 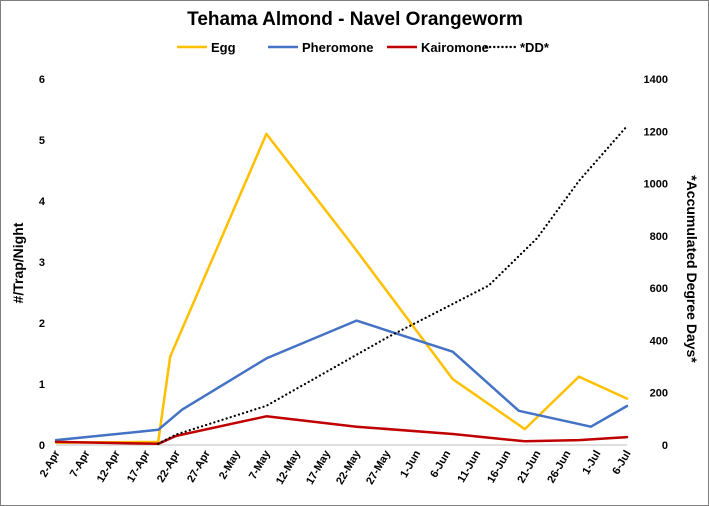 I want to click on x-tick-label: 7-May, so click(x=260, y=465).